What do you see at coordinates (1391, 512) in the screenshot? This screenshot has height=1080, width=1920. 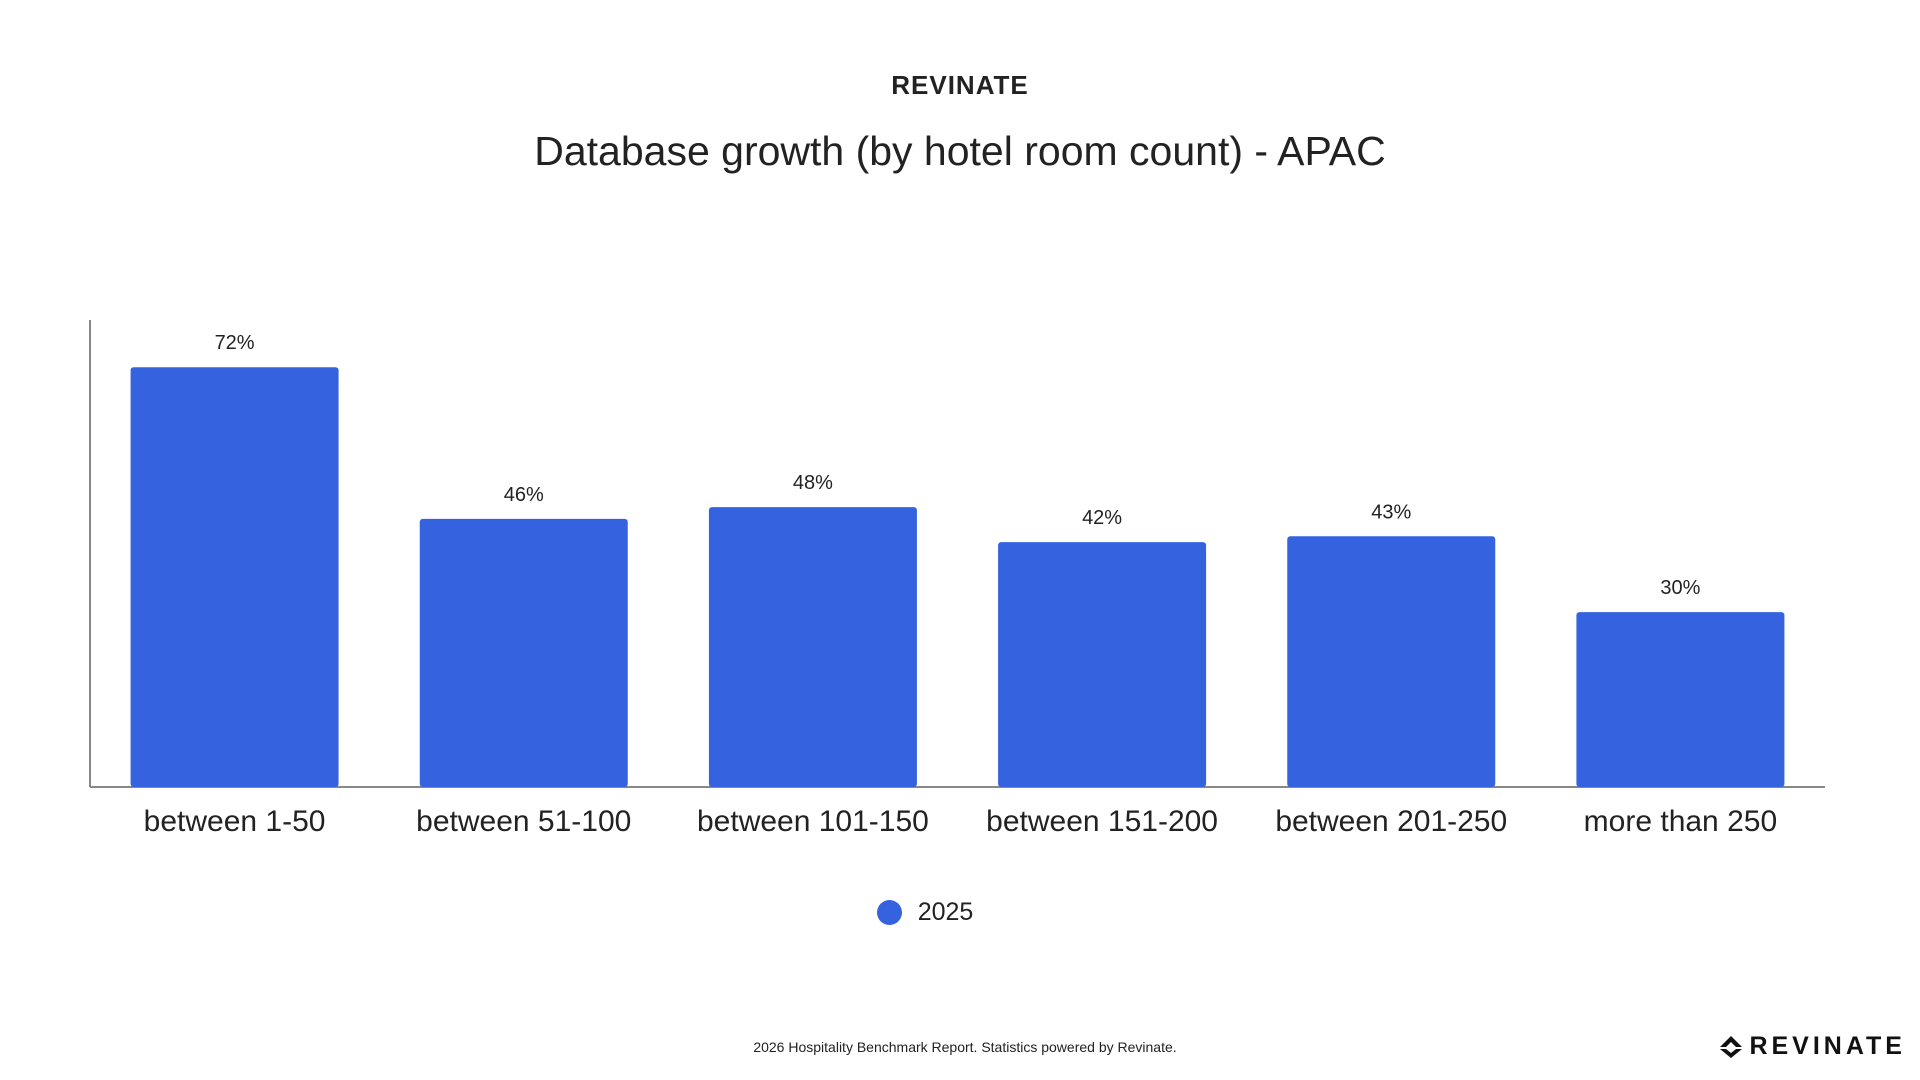 I see `data-label-5: 43%` at bounding box center [1391, 512].